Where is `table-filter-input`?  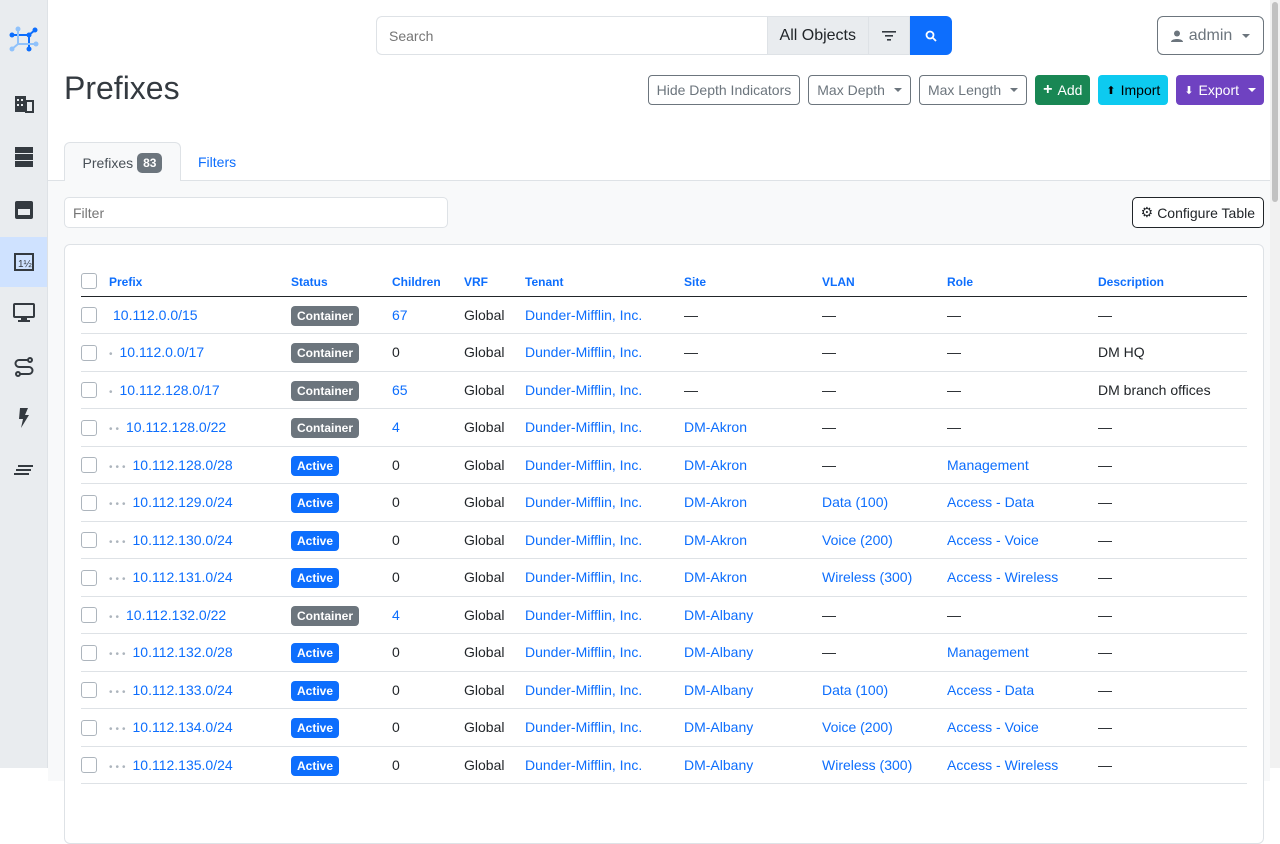
table-filter-input is located at coordinates (256, 212).